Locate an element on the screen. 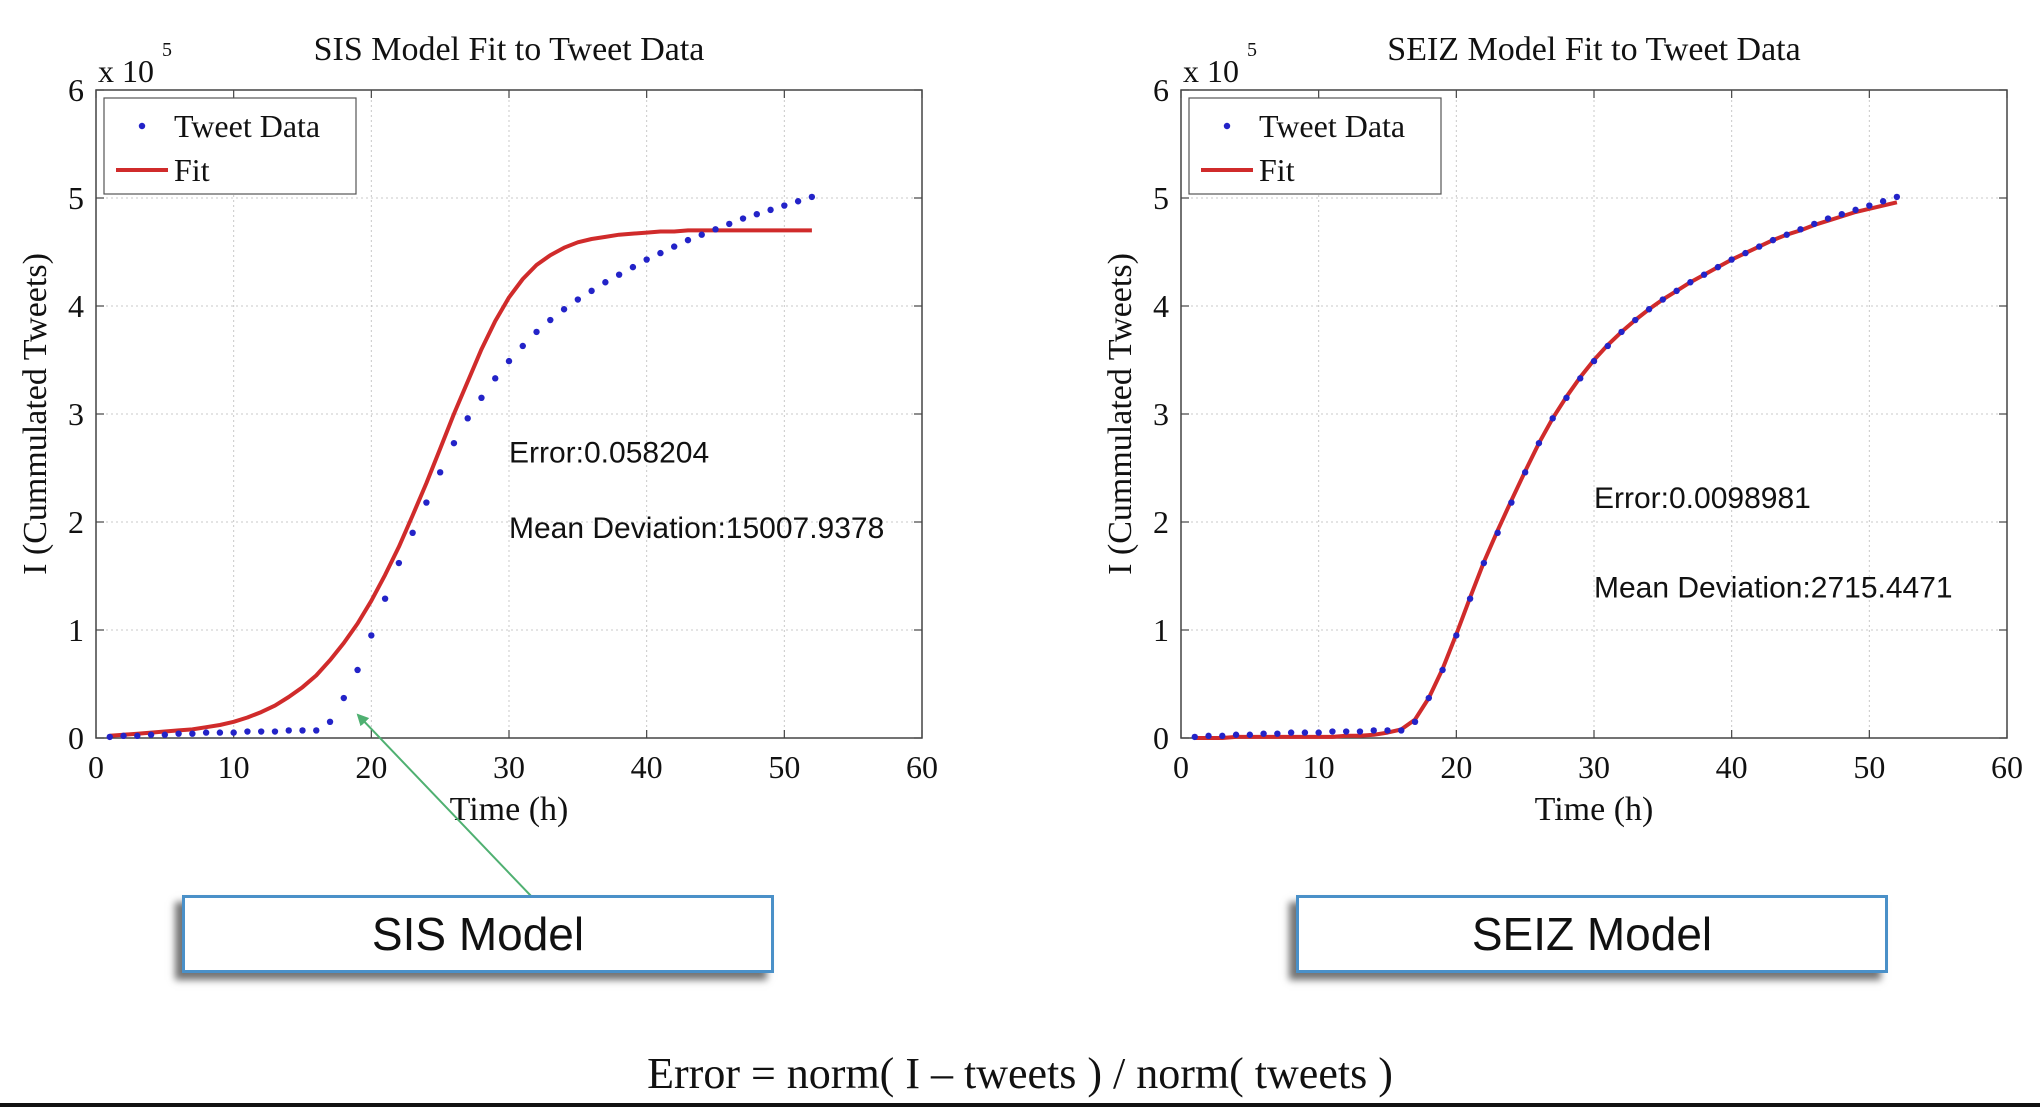 The width and height of the screenshot is (2040, 1108). error-annotation: Error:0.058204 is located at coordinates (609, 453).